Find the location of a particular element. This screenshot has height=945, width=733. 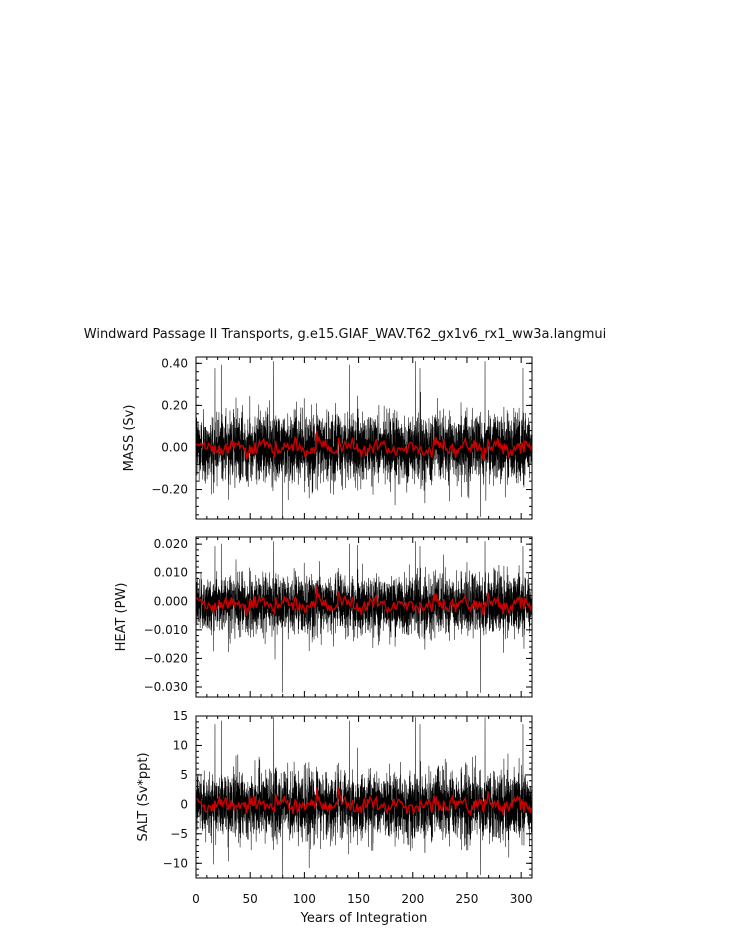

x-tick-label: 300 is located at coordinates (521, 899).